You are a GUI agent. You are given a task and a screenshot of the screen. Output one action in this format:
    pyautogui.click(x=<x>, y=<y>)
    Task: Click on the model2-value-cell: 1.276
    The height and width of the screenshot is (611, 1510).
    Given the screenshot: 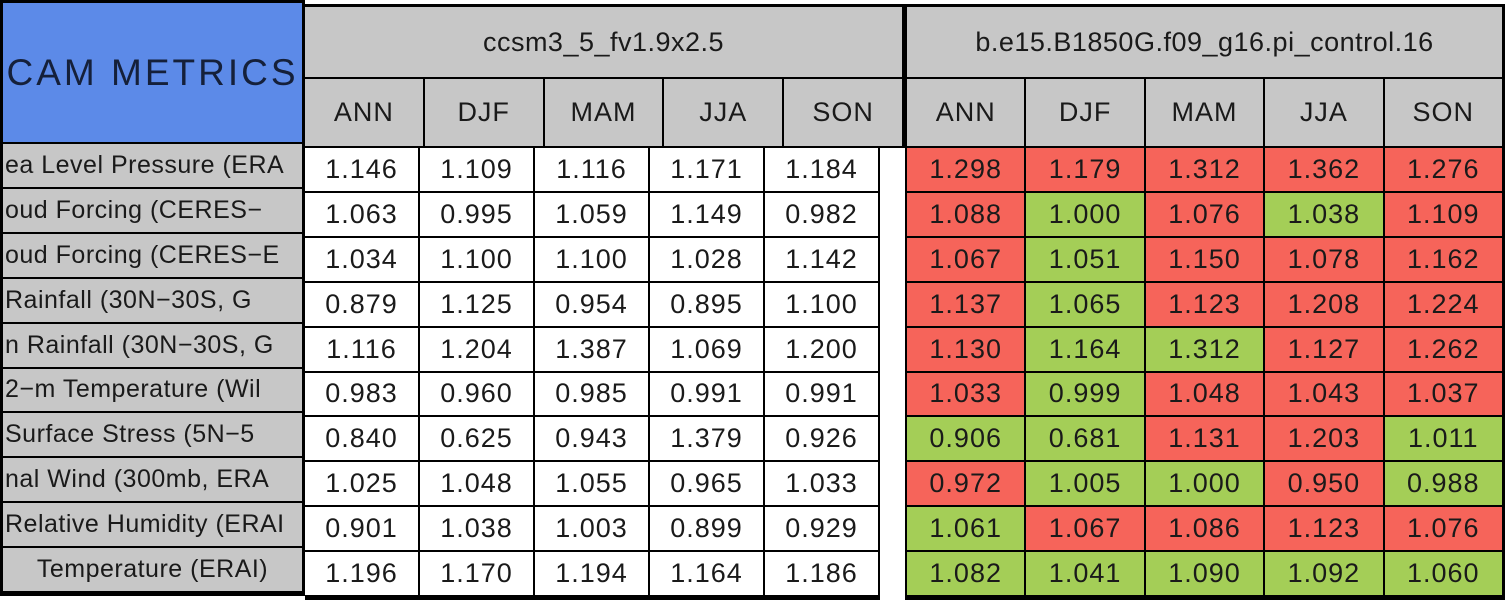 What is the action you would take?
    pyautogui.click(x=1443, y=169)
    